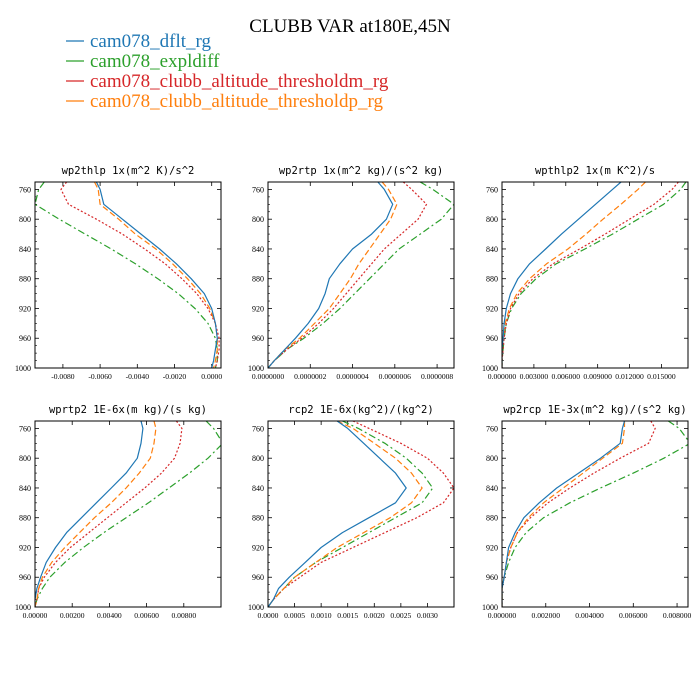  I want to click on xtick-label: 0.0030, so click(427, 615).